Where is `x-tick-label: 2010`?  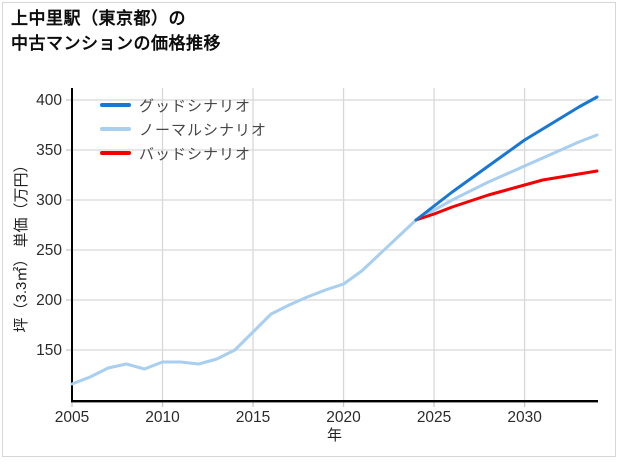
x-tick-label: 2010 is located at coordinates (162, 417).